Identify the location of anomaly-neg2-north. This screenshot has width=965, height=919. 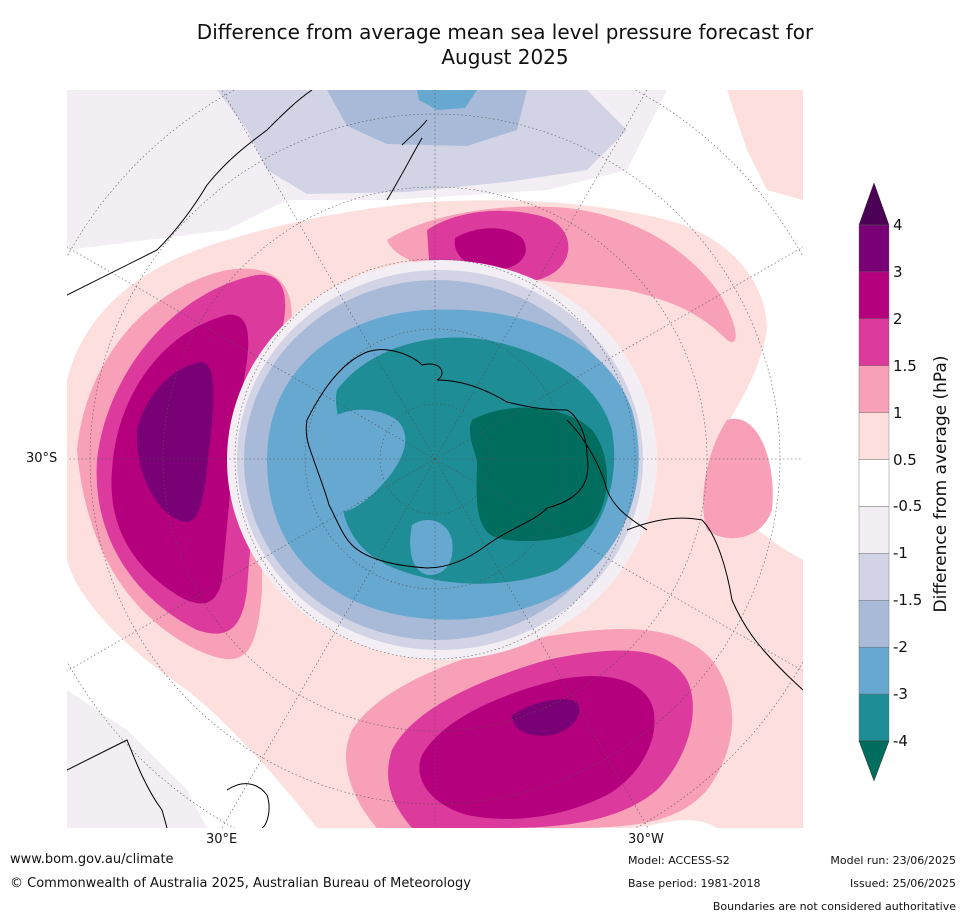
(447, 100).